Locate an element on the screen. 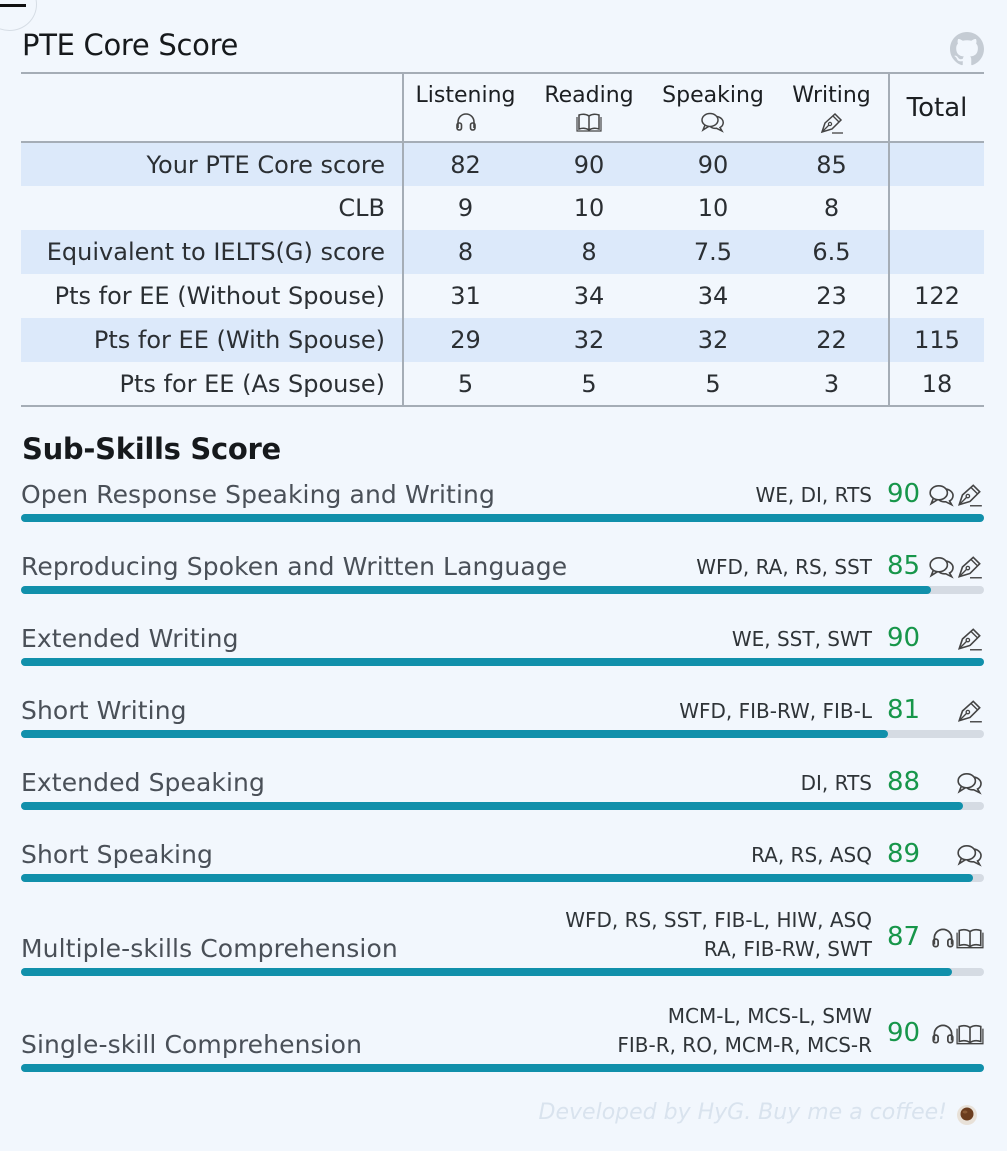 The width and height of the screenshot is (1007, 1151). header-label: Writing is located at coordinates (831, 95).